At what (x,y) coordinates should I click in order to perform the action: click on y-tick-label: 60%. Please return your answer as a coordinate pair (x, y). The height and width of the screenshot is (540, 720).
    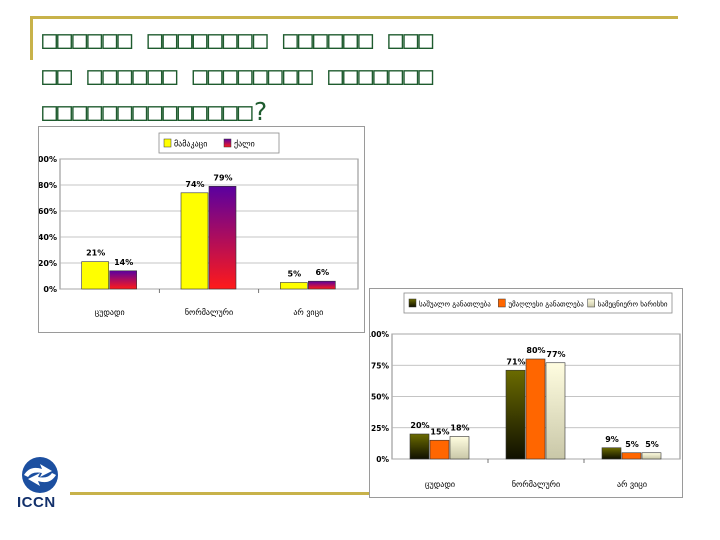
    Looking at the image, I should click on (48, 211).